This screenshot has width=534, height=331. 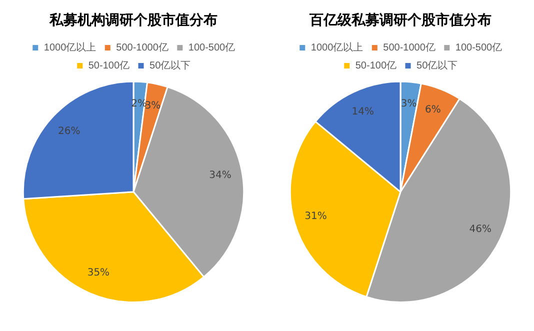 What do you see at coordinates (480, 230) in the screenshot?
I see `data-label: 46%` at bounding box center [480, 230].